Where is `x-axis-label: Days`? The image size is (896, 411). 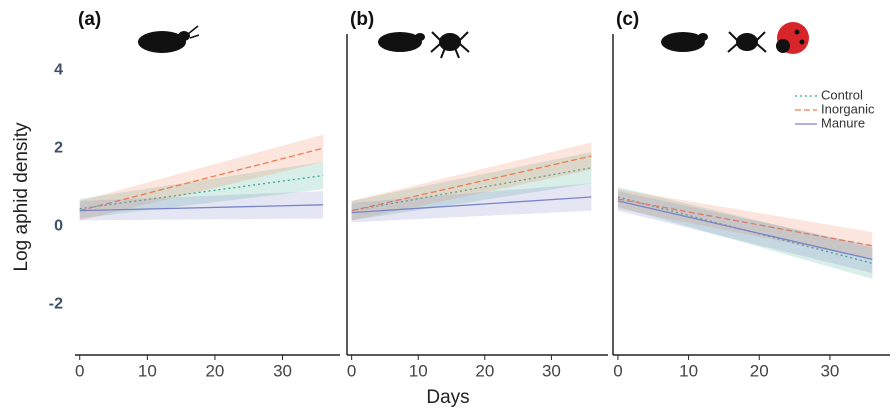 x-axis-label: Days is located at coordinates (447, 397).